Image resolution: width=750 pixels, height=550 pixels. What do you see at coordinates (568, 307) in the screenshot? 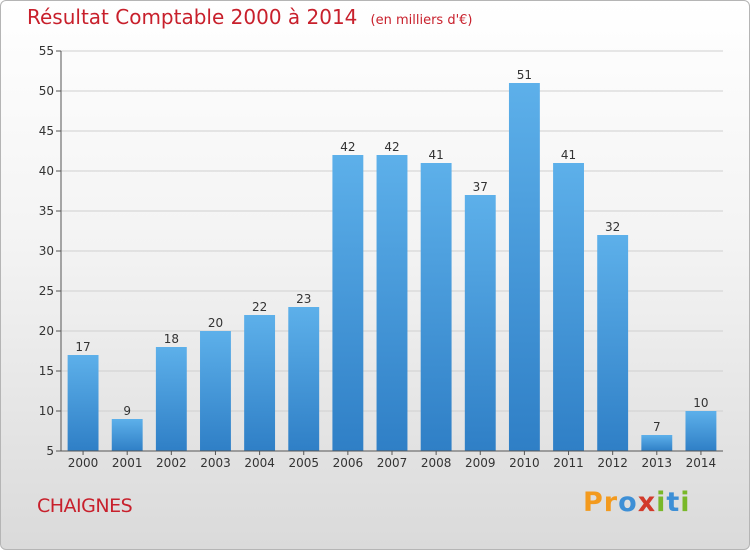
I see `bar-2011` at bounding box center [568, 307].